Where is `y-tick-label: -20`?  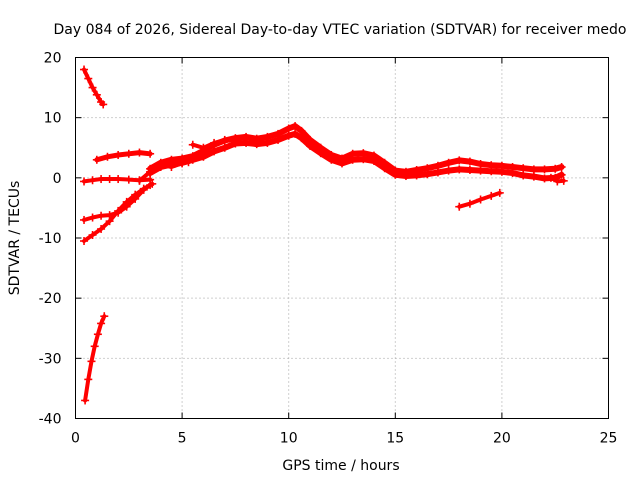
y-tick-label: -20 is located at coordinates (50, 299).